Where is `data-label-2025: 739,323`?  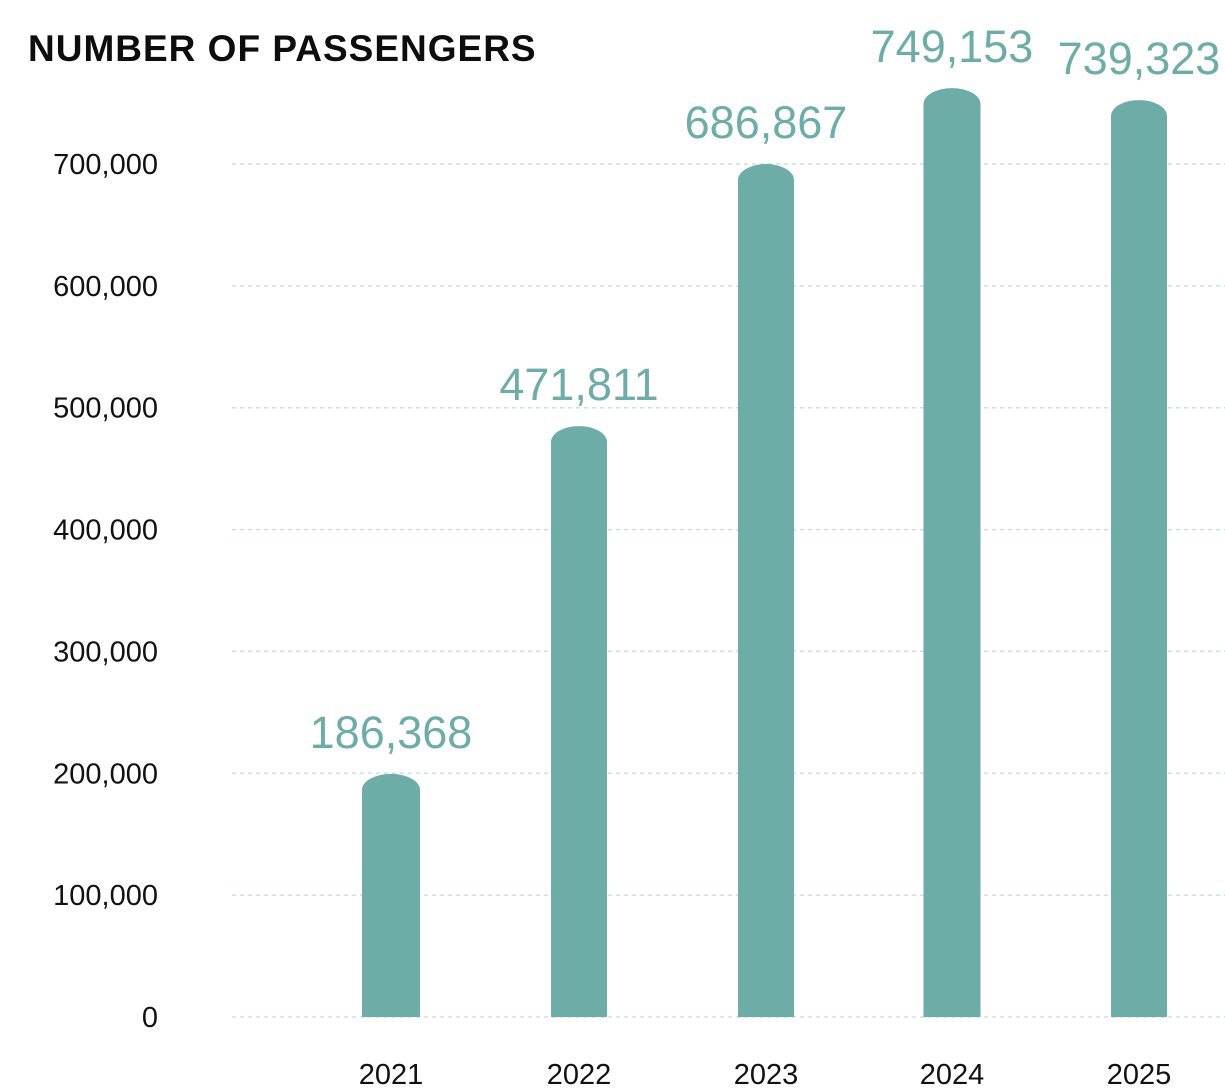
data-label-2025: 739,323 is located at coordinates (1139, 58).